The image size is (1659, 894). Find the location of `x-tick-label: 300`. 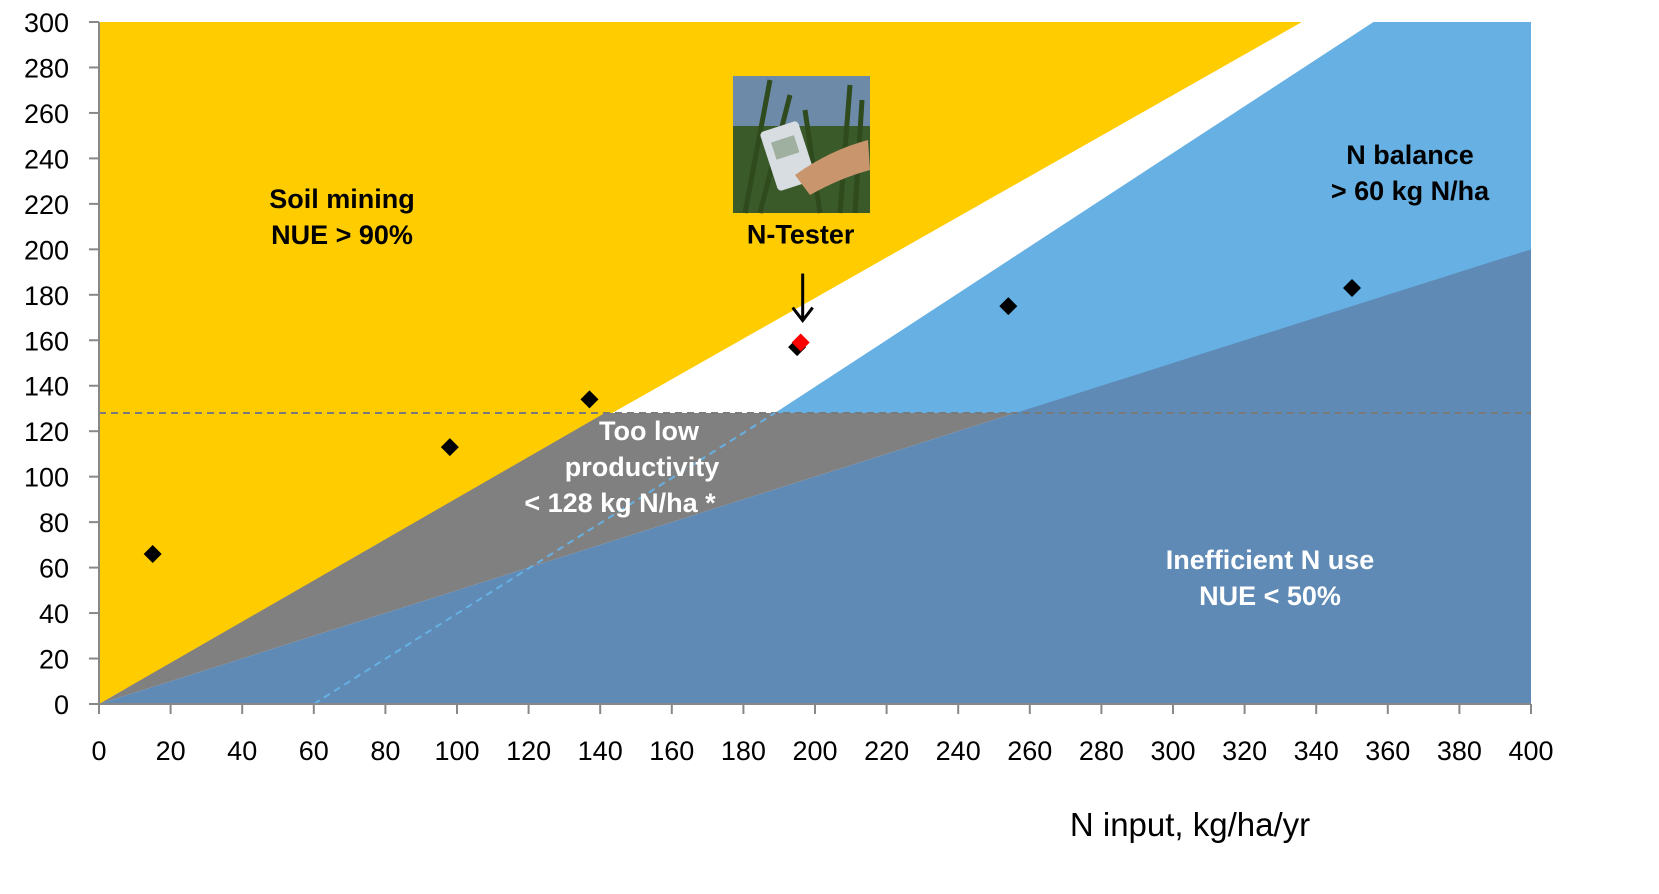

x-tick-label: 300 is located at coordinates (1172, 751).